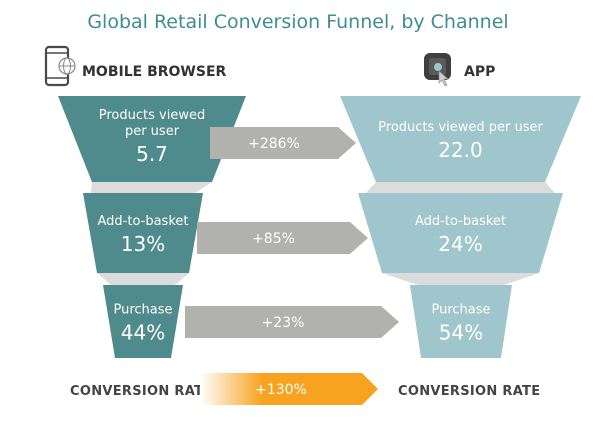 The width and height of the screenshot is (597, 426). Describe the element at coordinates (141, 391) in the screenshot. I see `conversion-label-left: CONVERSION RATE` at that location.